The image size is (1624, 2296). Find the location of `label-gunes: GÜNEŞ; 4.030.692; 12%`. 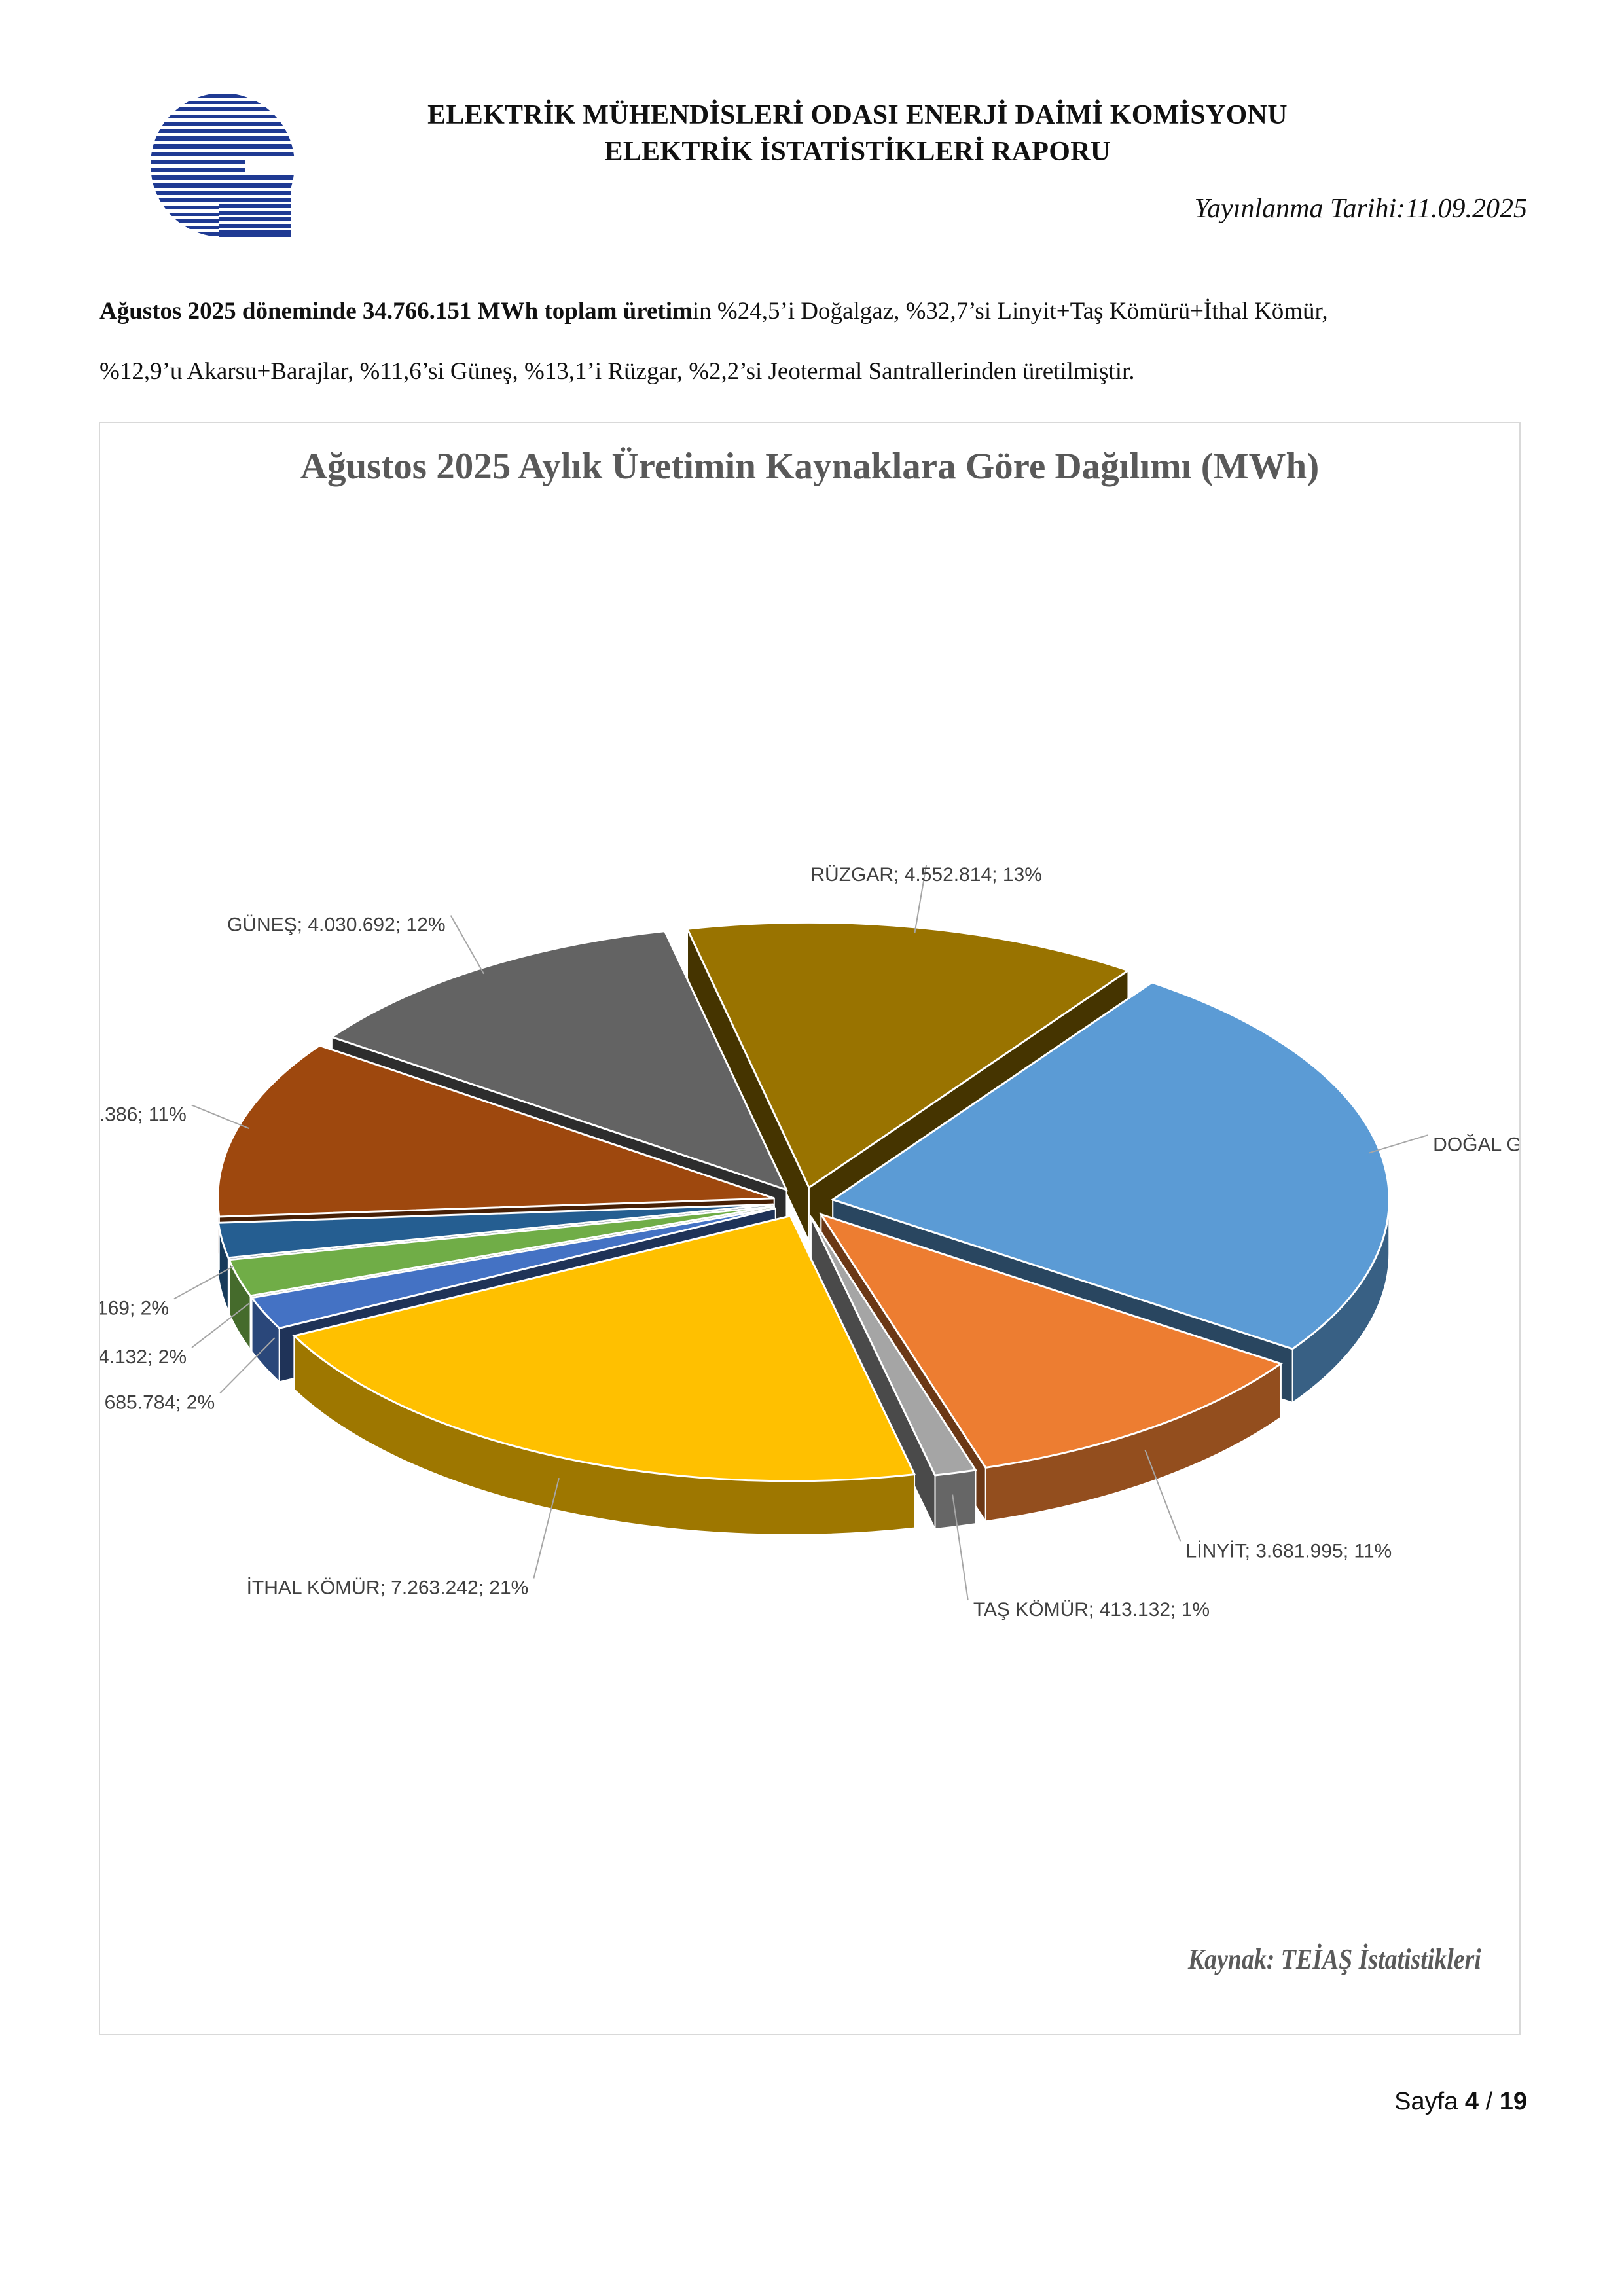

label-gunes: GÜNEŞ; 4.030.692; 12% is located at coordinates (336, 925).